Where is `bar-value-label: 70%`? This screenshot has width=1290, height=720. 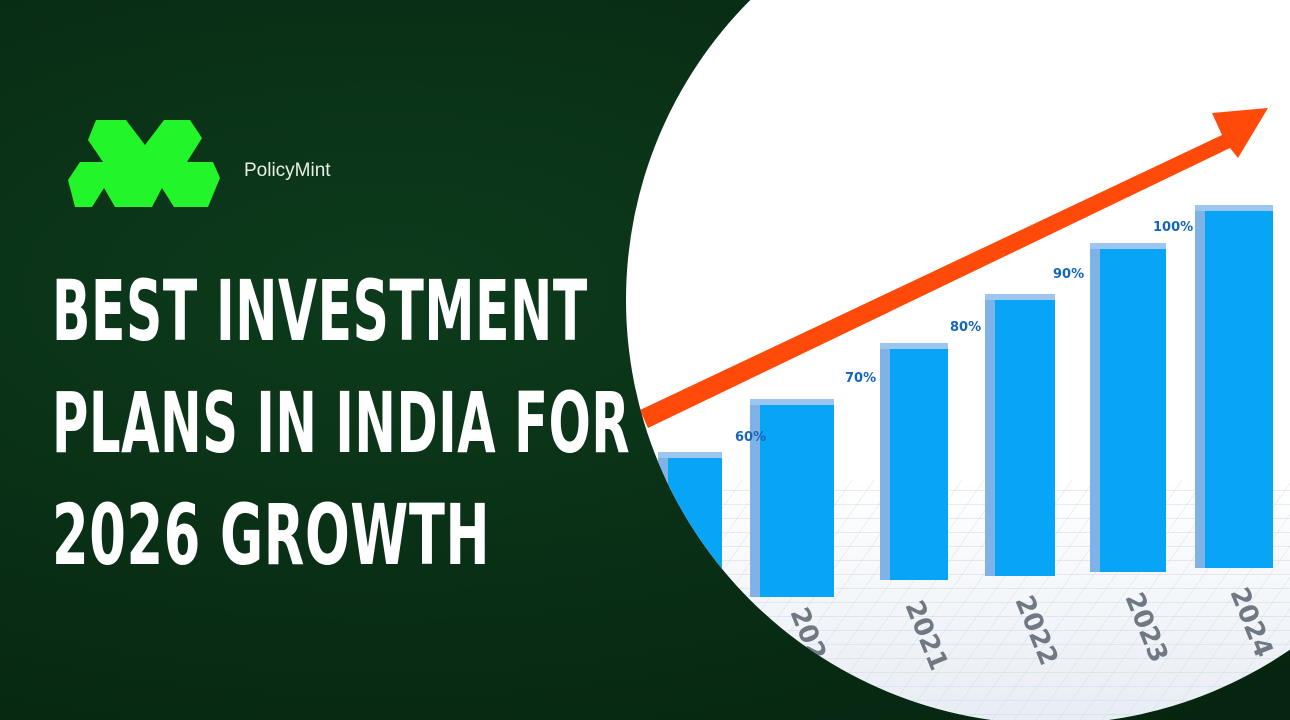 bar-value-label: 70% is located at coordinates (860, 378).